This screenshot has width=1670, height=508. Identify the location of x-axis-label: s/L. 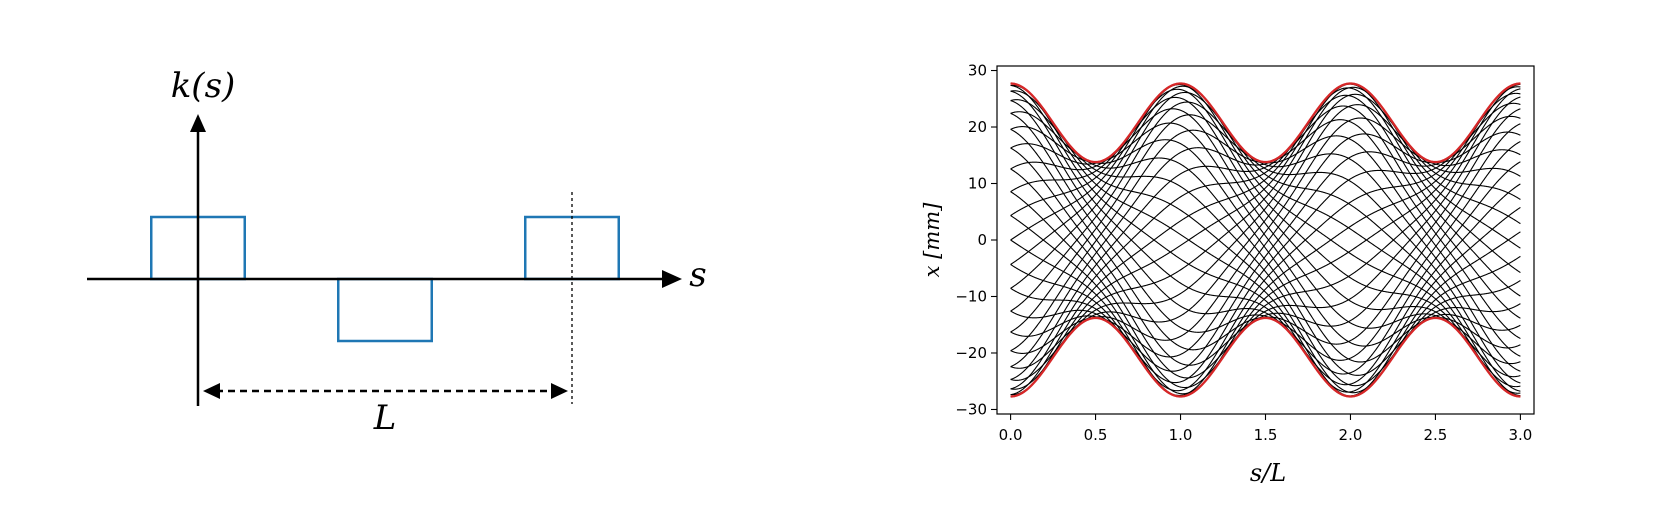
(1268, 473).